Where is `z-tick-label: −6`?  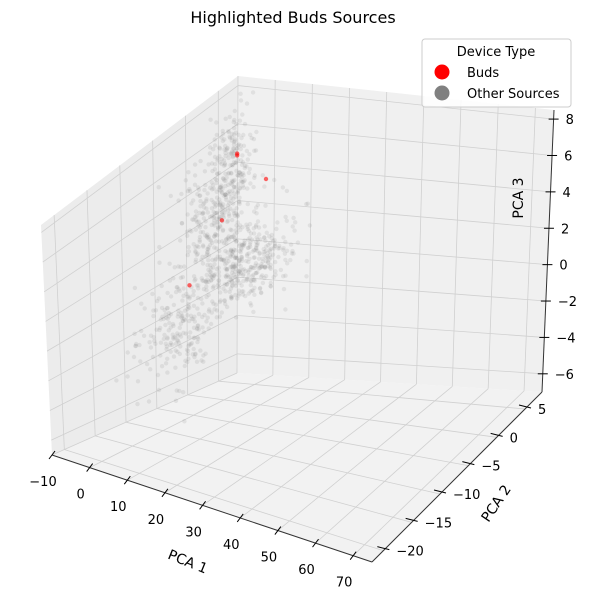 z-tick-label: −6 is located at coordinates (564, 375).